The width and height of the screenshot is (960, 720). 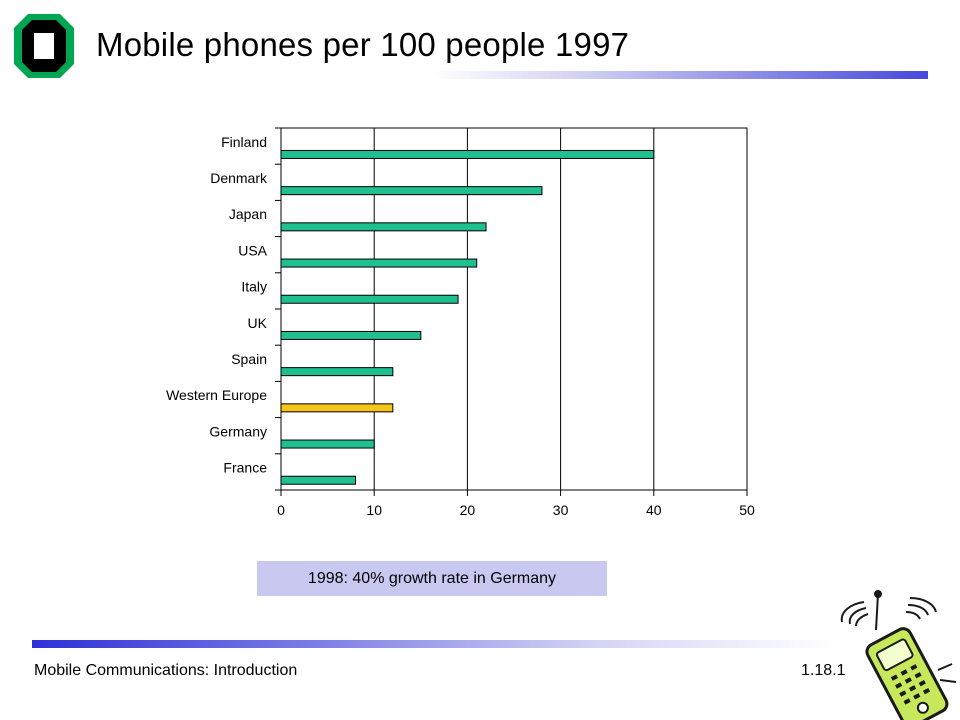 I want to click on x-tick-label: 0, so click(x=281, y=510).